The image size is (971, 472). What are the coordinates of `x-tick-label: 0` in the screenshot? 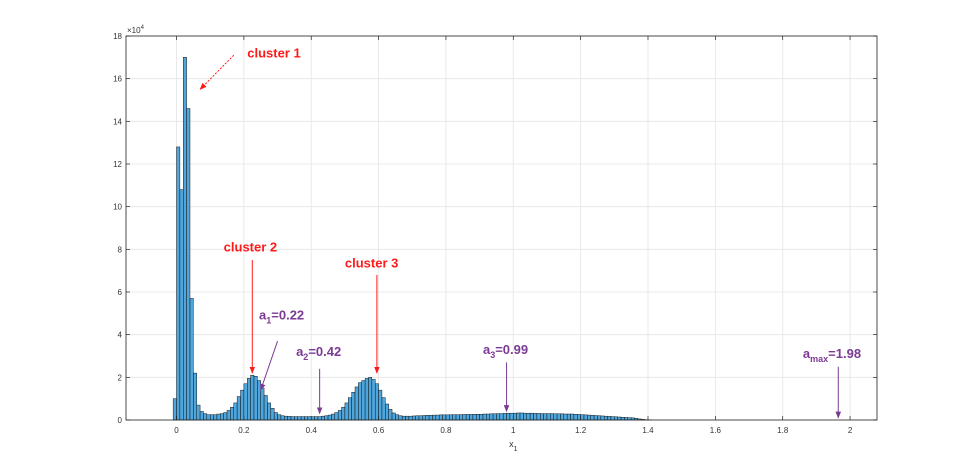 It's located at (176, 430).